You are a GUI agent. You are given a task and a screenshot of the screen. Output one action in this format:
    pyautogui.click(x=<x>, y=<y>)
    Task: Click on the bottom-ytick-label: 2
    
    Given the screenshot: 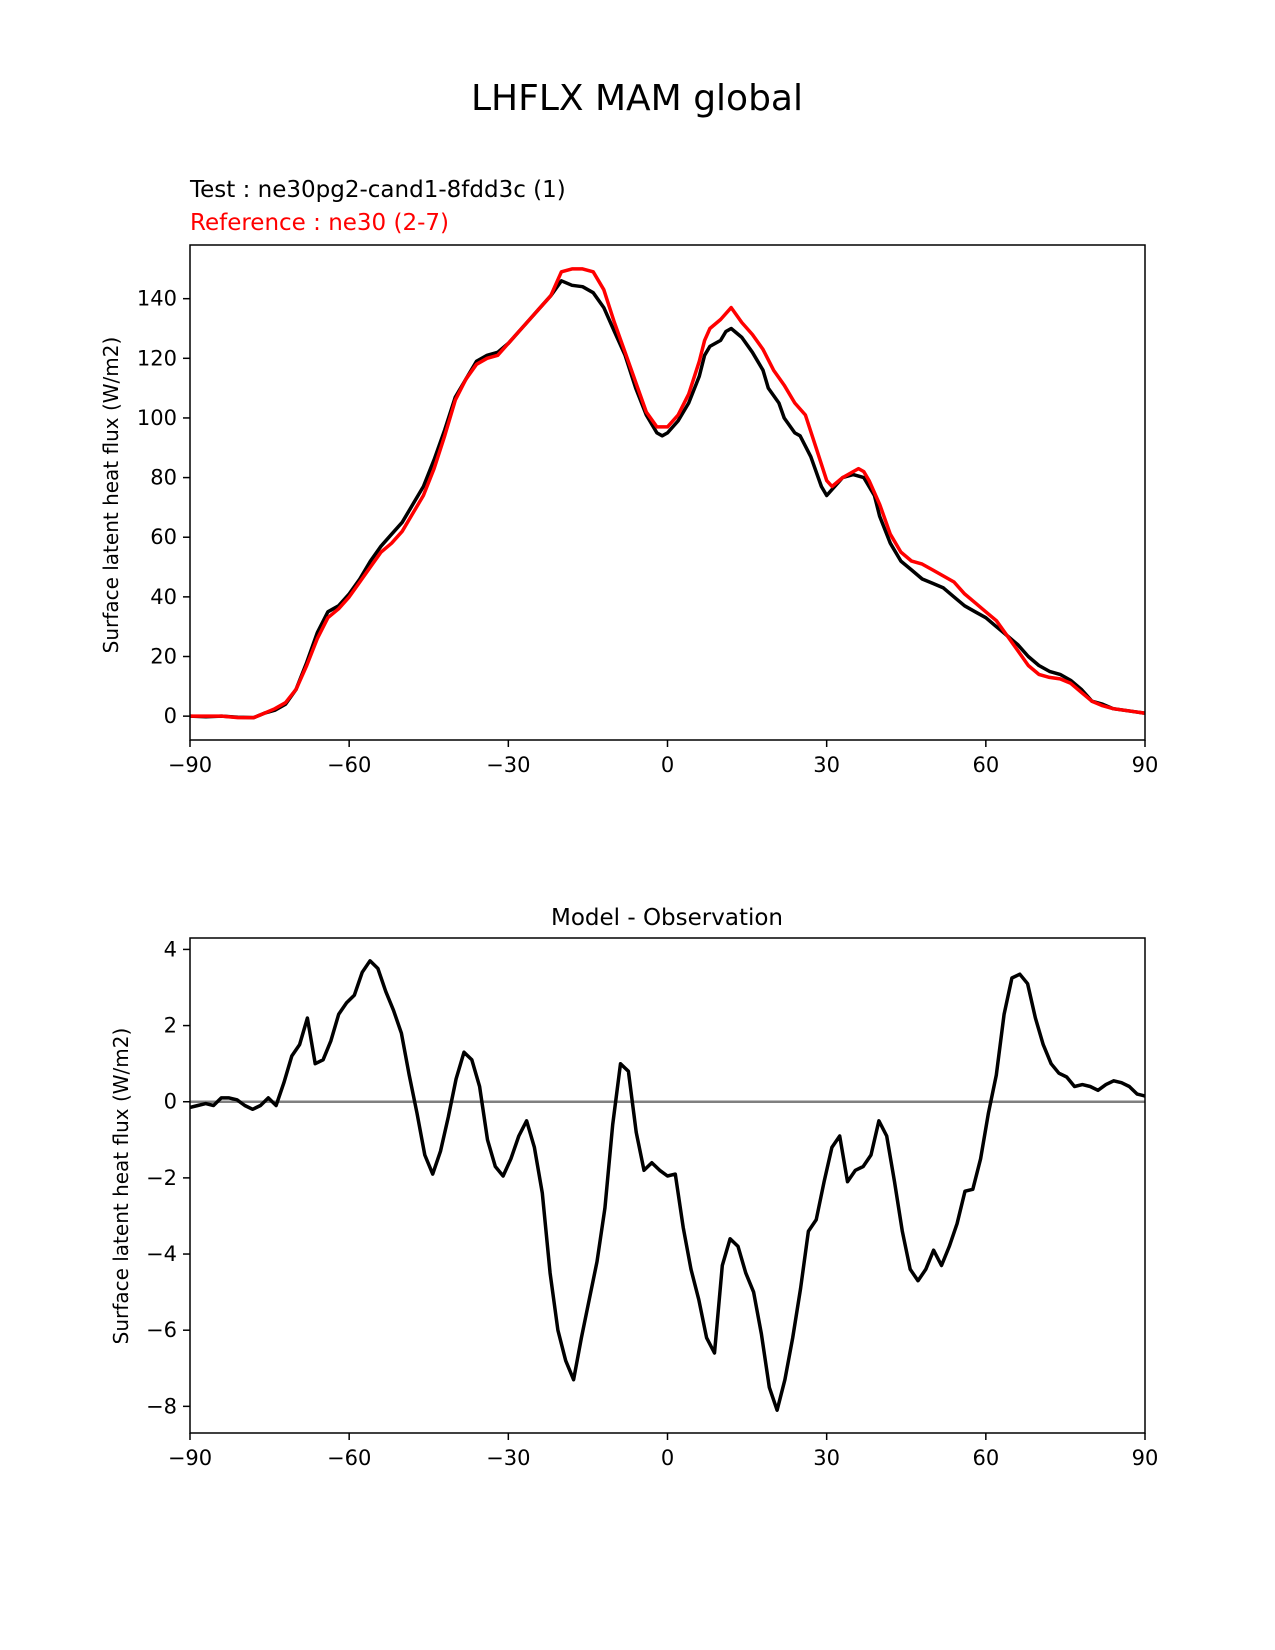 What is the action you would take?
    pyautogui.click(x=170, y=1026)
    